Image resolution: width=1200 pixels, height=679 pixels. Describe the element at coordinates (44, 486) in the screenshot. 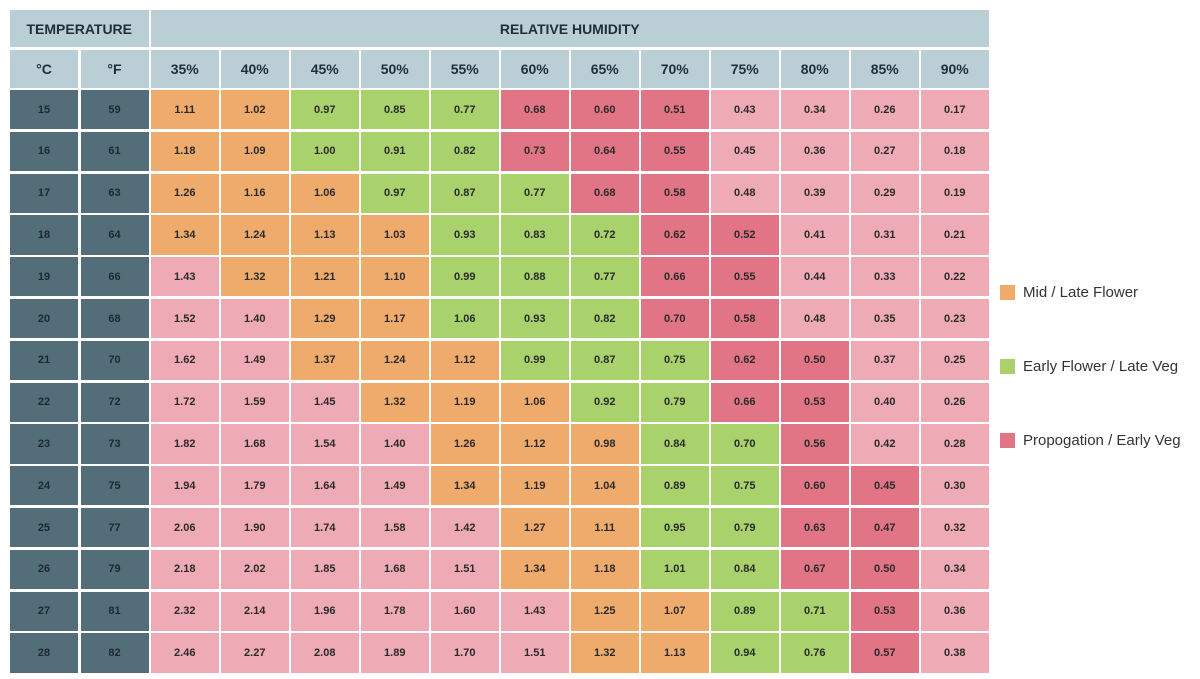

I see `celsius-cell: 24` at that location.